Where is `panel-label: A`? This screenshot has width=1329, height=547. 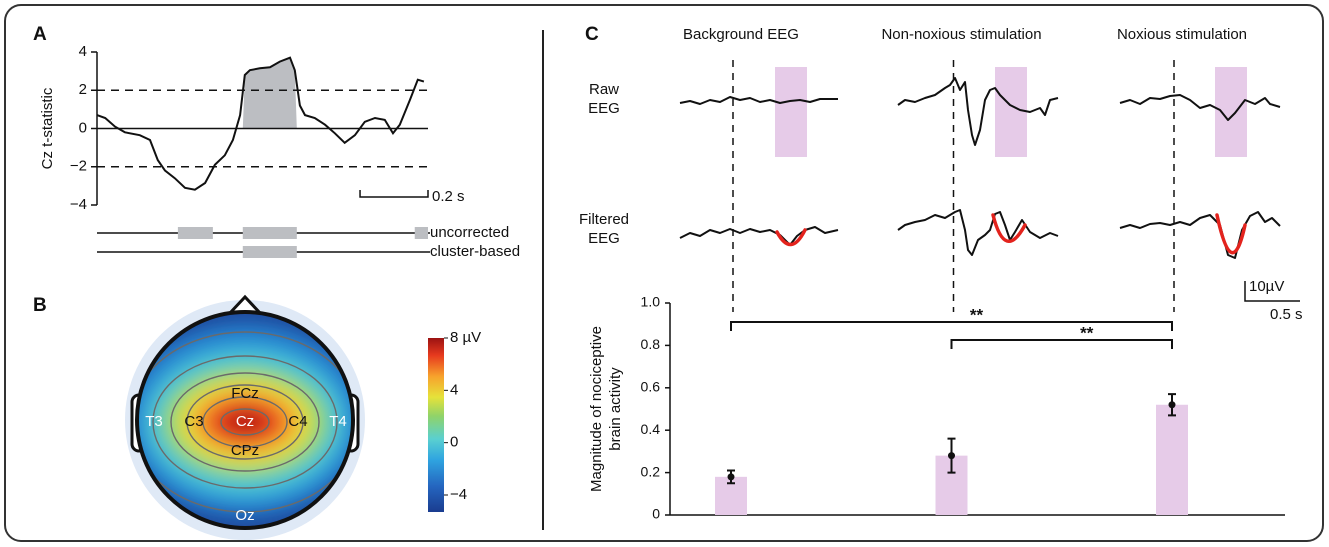 panel-label: A is located at coordinates (40, 34).